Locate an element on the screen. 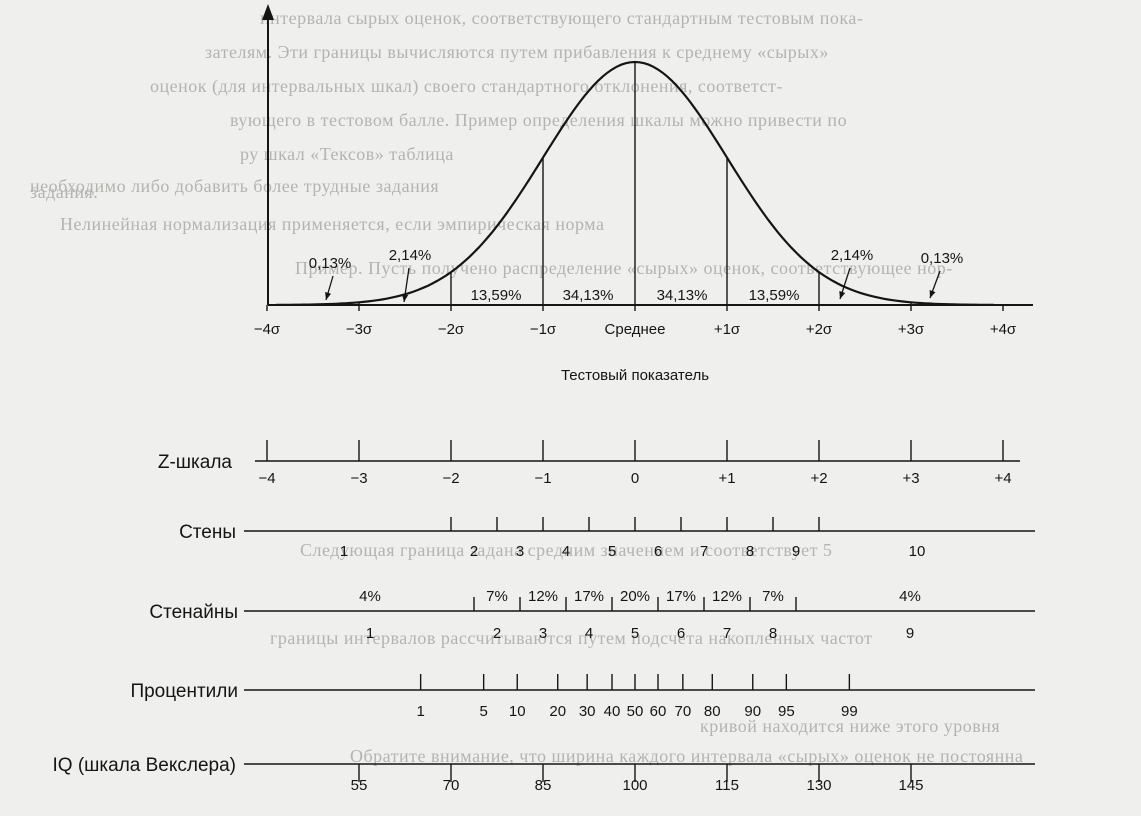  stanine-label: 9 is located at coordinates (910, 633).